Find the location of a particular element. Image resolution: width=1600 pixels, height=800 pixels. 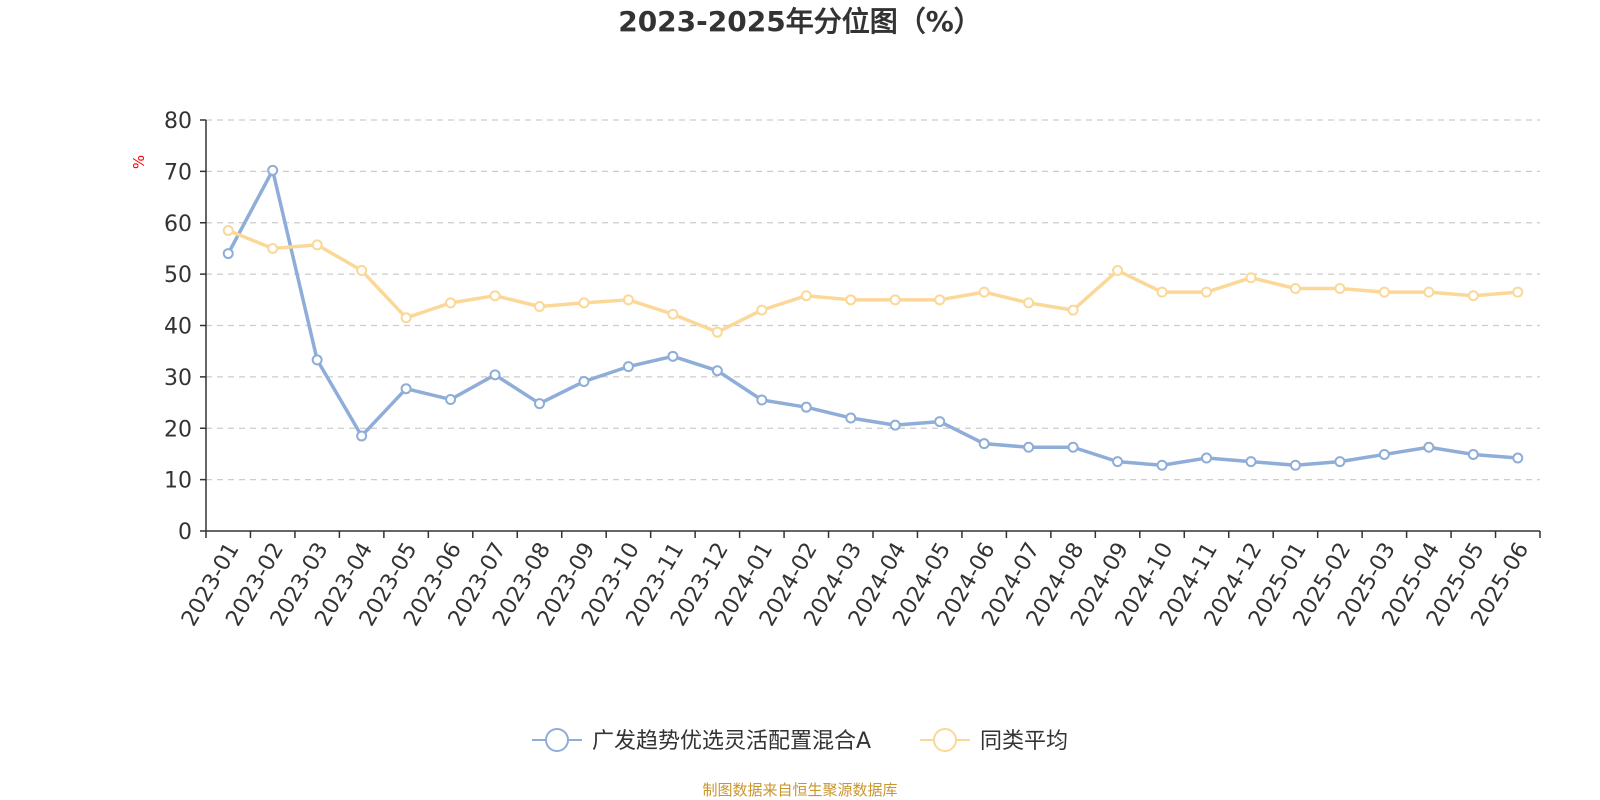

y-axis-unit-label: % is located at coordinates (139, 162).